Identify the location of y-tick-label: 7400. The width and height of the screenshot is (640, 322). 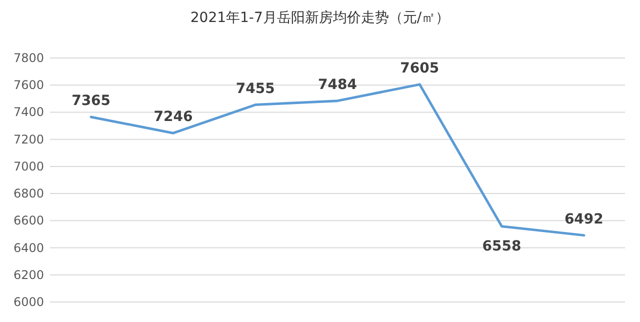
(28, 112).